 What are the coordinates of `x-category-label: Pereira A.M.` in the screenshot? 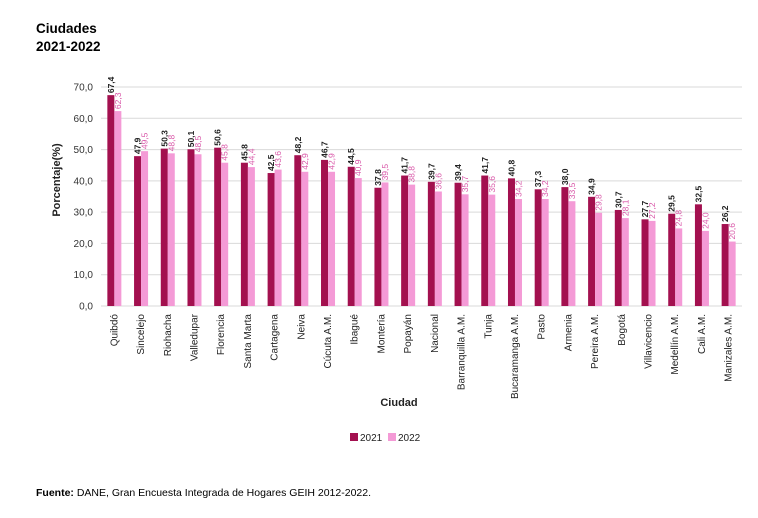 It's located at (595, 341).